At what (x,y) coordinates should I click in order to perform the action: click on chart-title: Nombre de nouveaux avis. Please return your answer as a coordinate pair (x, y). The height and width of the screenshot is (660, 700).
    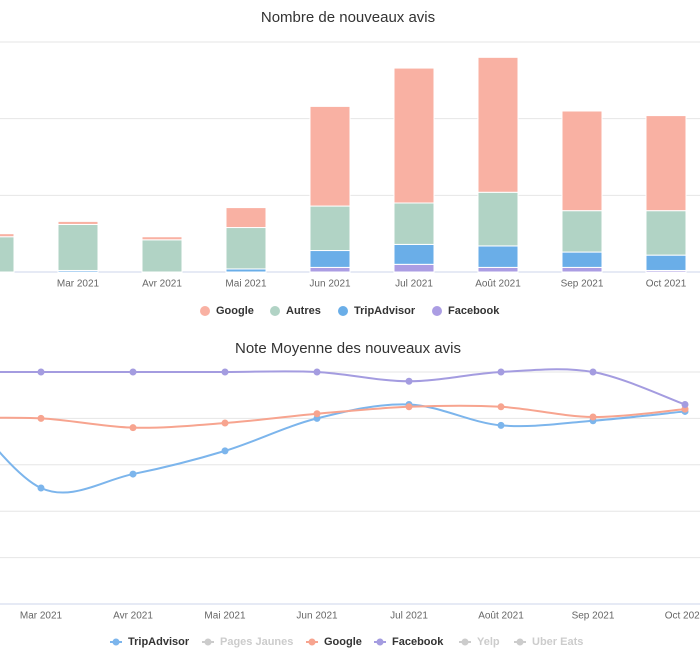
    Looking at the image, I should click on (348, 17).